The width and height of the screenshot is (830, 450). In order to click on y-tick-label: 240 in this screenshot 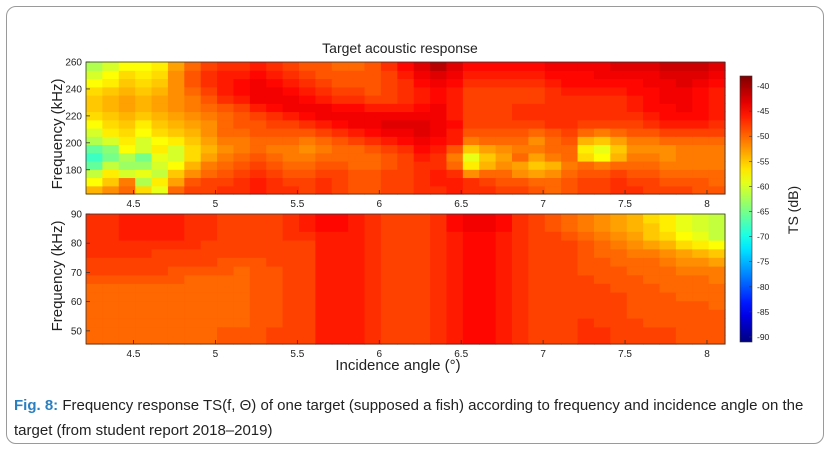, I will do `click(73, 89)`.